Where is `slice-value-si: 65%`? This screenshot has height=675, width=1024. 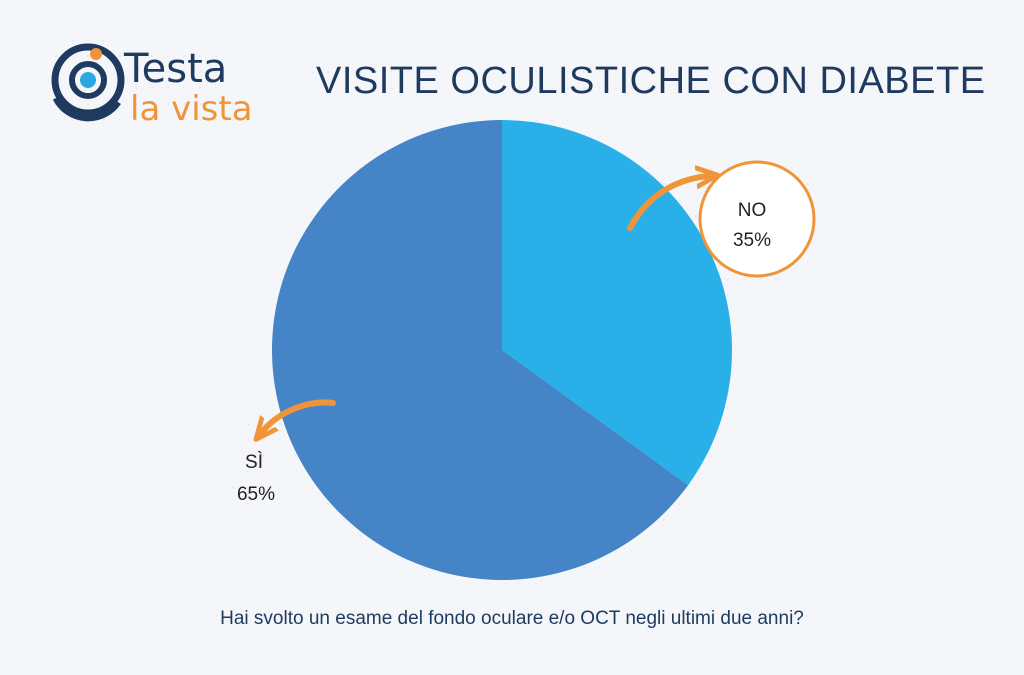 slice-value-si: 65% is located at coordinates (256, 494).